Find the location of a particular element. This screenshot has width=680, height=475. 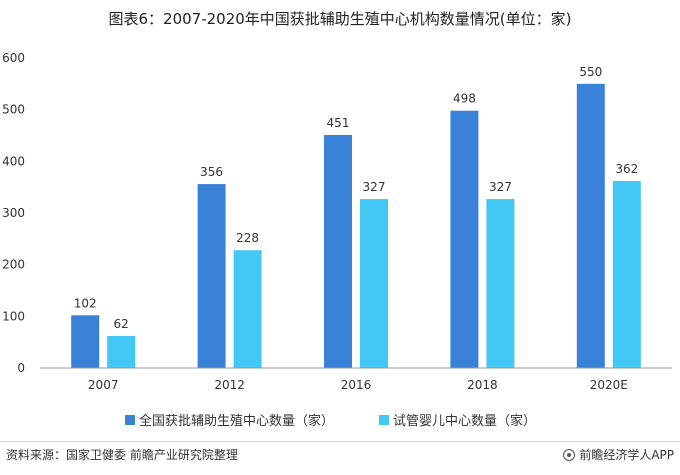

brand-name: 前瞻经济学人APP is located at coordinates (626, 455).